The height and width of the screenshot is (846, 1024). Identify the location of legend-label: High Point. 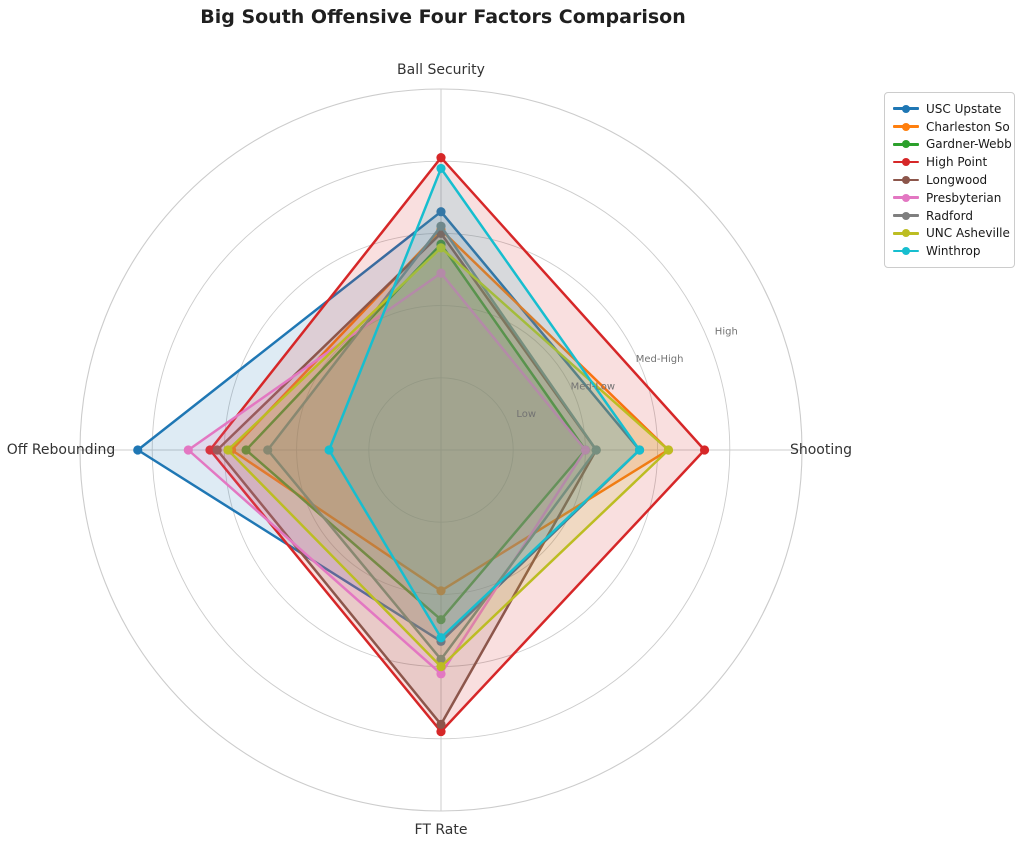
(957, 162).